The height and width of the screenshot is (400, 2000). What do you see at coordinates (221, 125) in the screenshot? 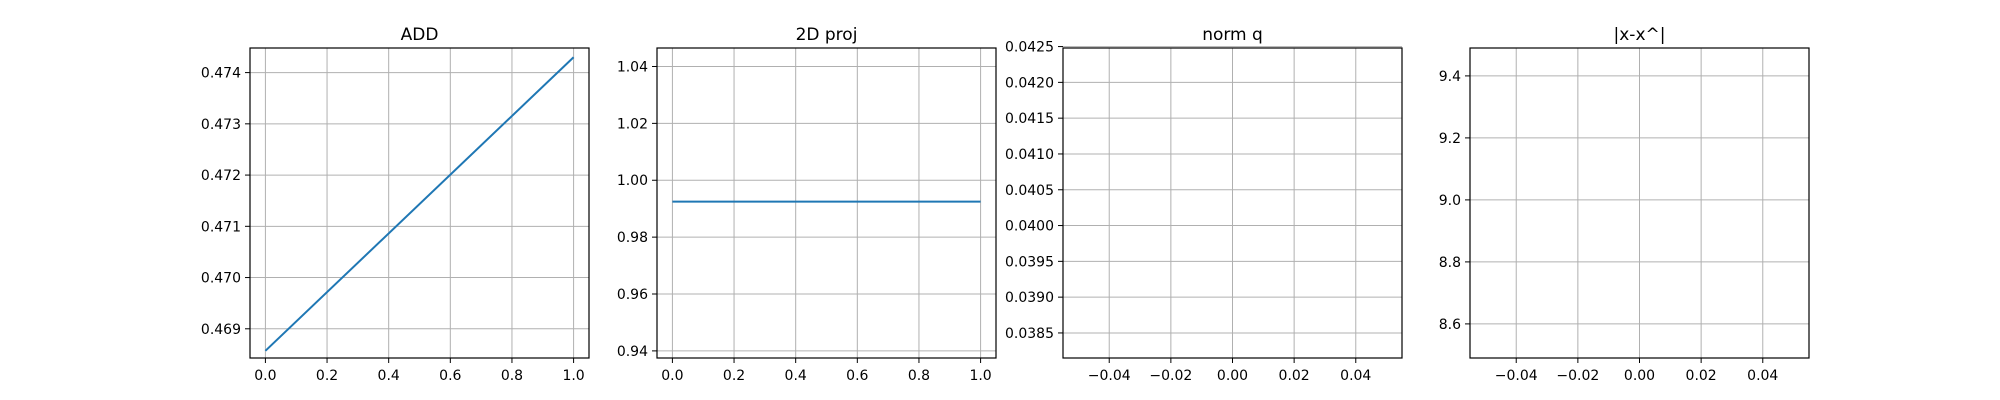
I see `y-tick-label: 0.473` at bounding box center [221, 125].